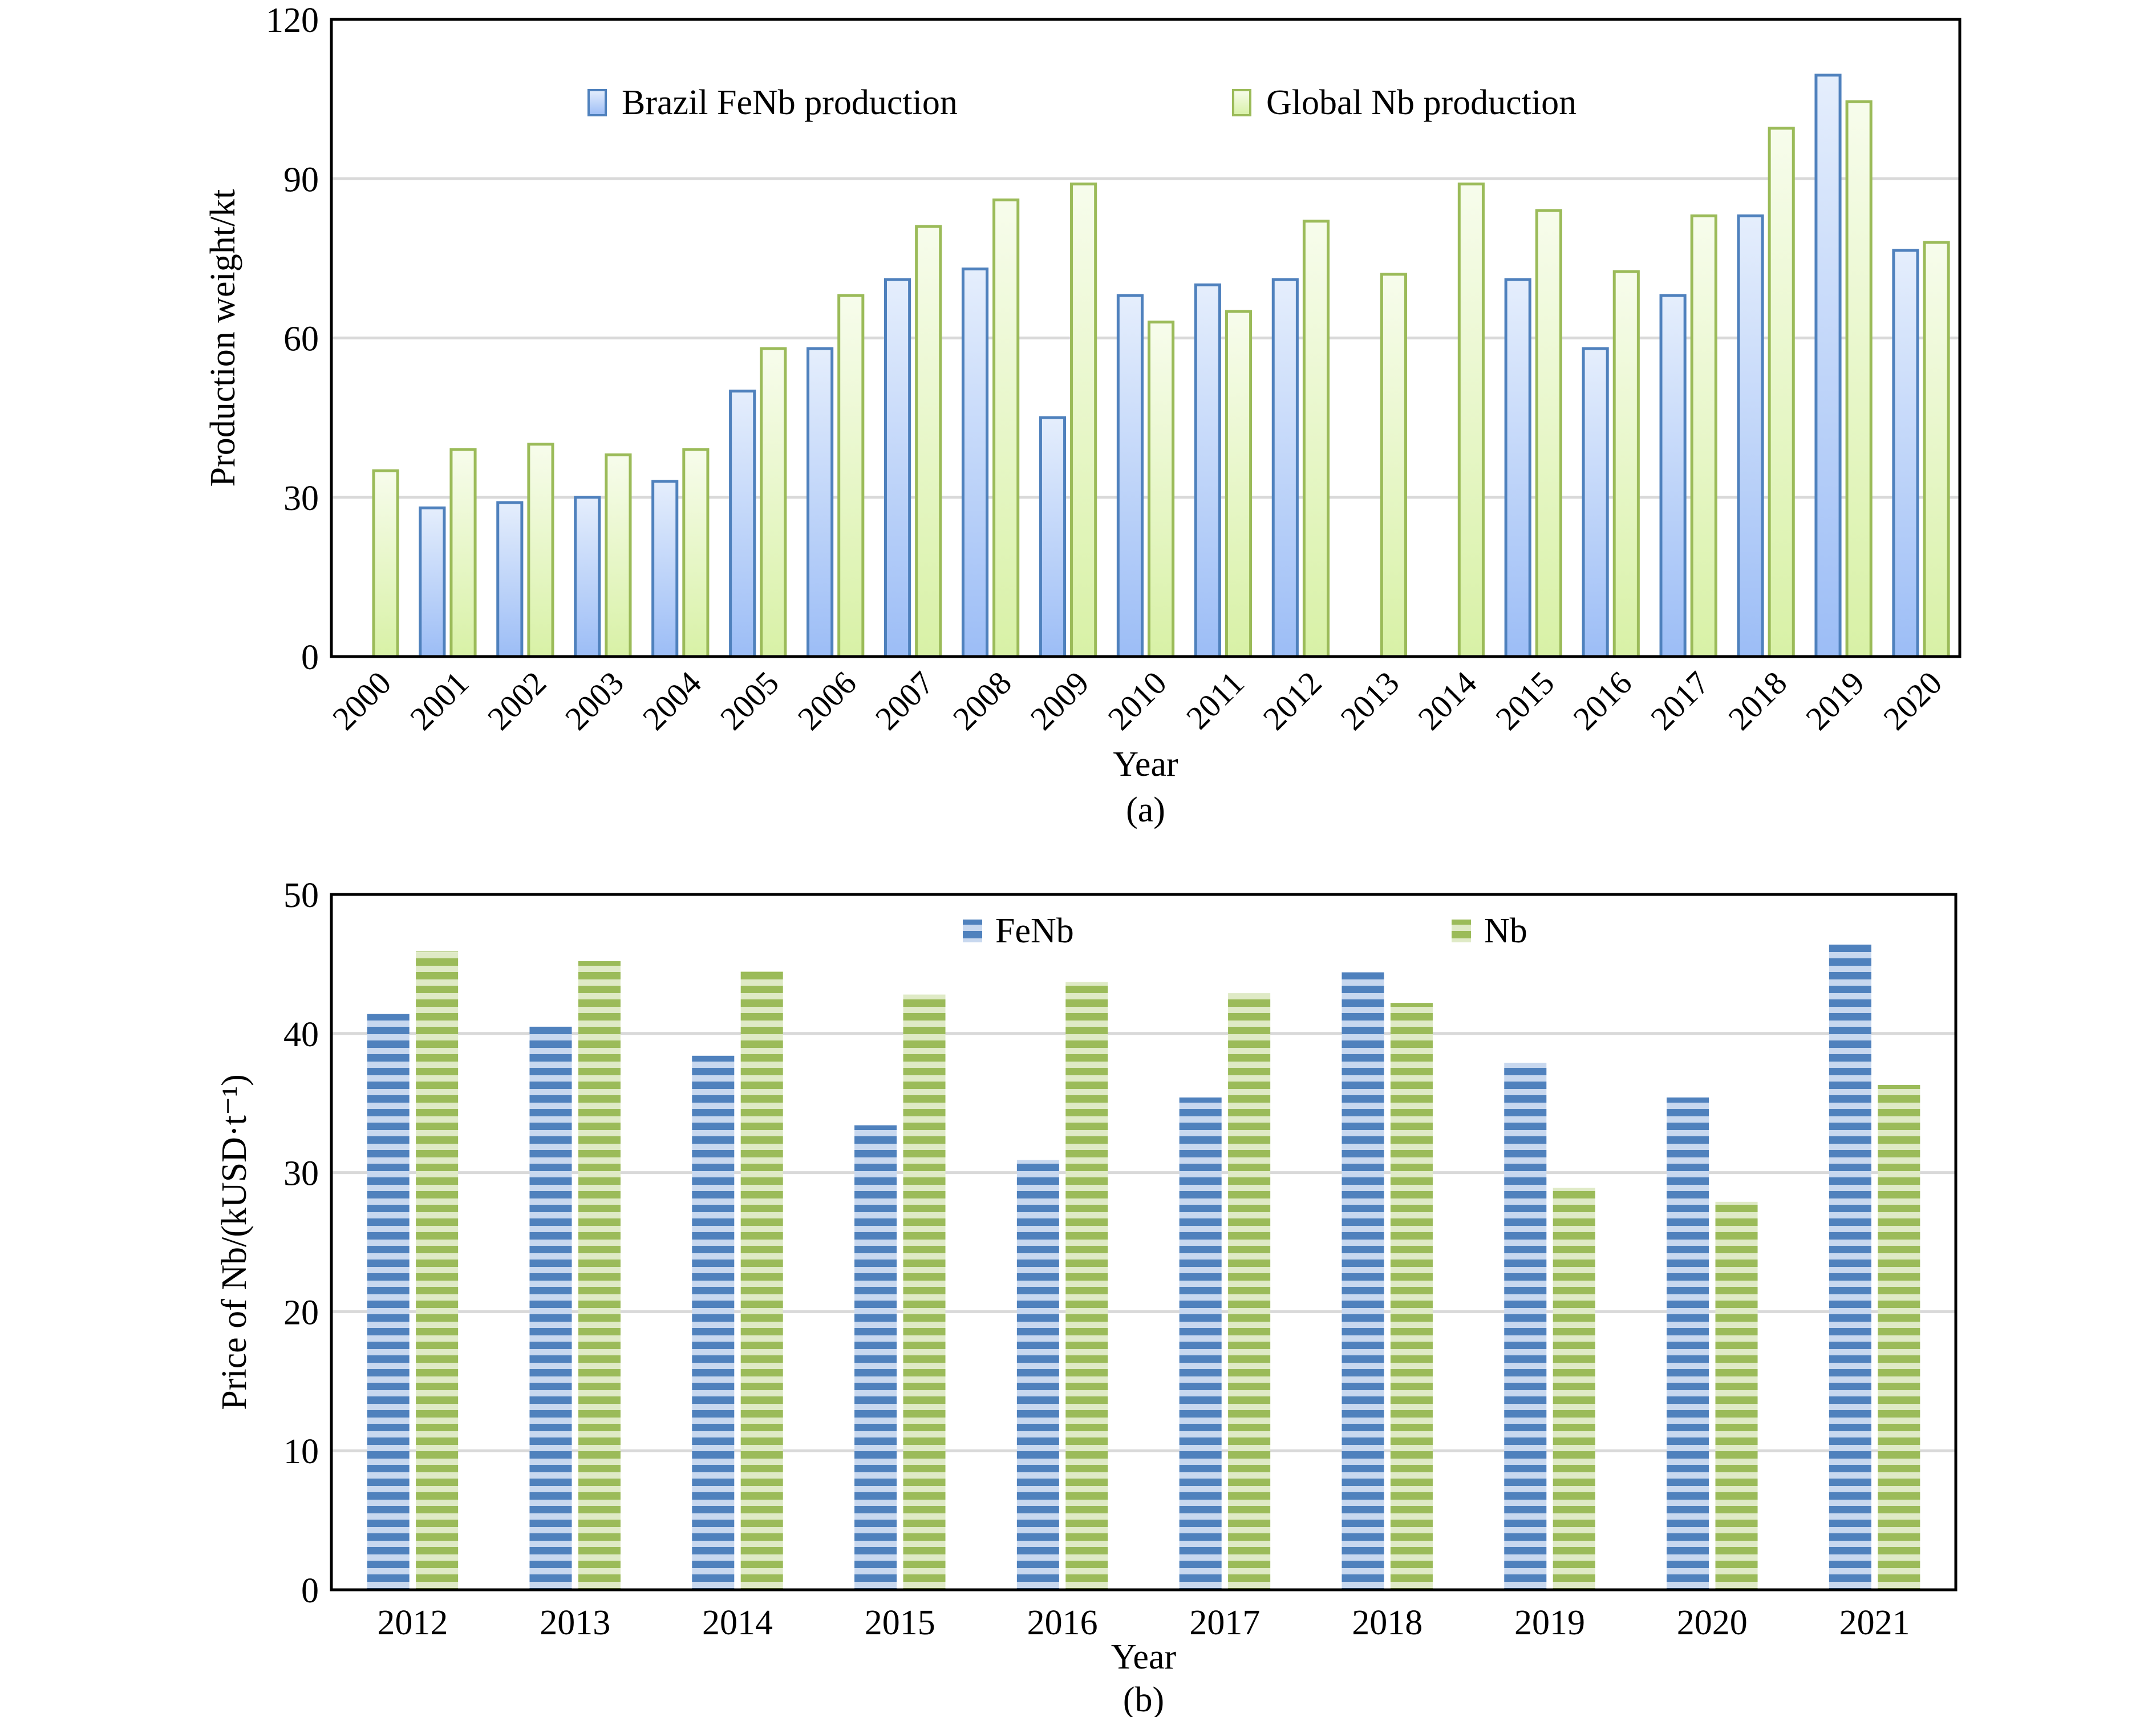  I want to click on bar-global-nb-2013, so click(1394, 465).